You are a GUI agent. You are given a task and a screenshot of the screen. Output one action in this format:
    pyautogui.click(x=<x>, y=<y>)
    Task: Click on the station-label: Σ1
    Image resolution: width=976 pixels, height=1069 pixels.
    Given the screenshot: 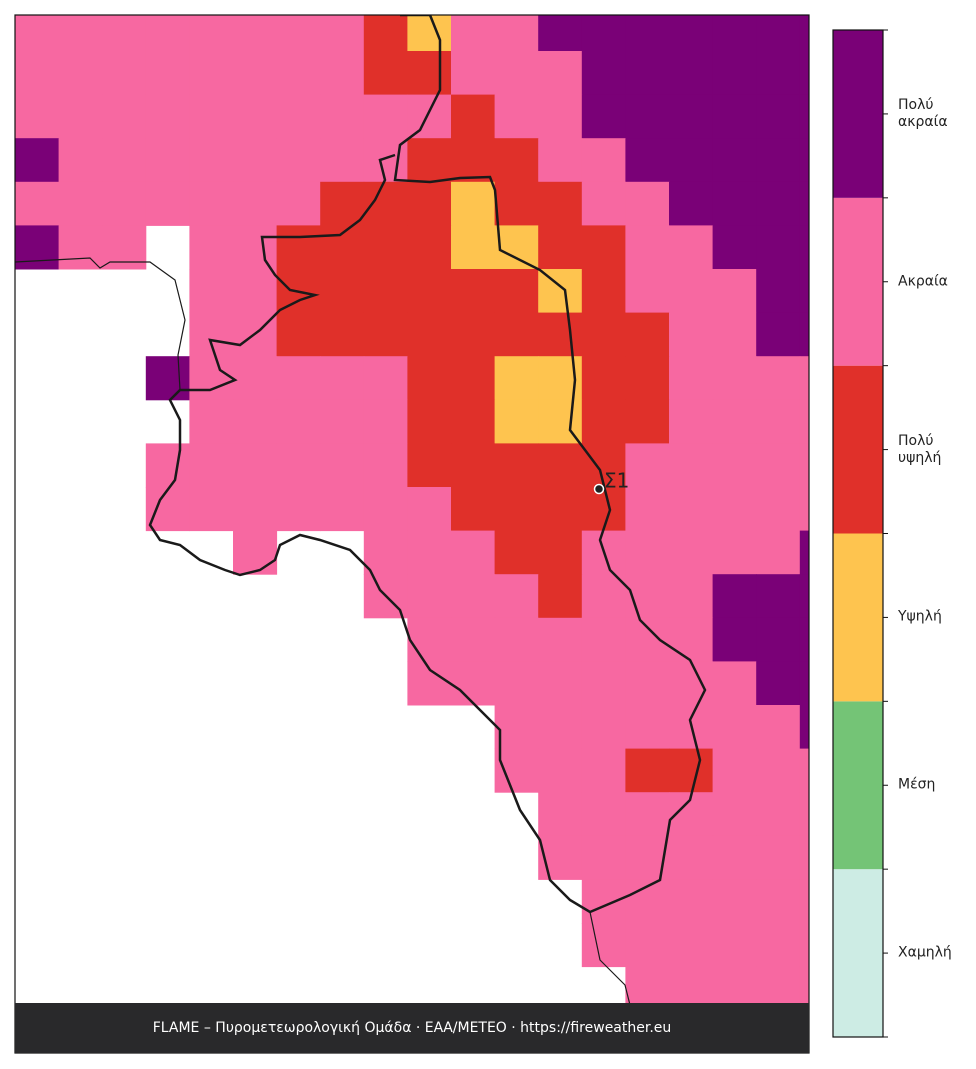 What is the action you would take?
    pyautogui.click(x=616, y=481)
    